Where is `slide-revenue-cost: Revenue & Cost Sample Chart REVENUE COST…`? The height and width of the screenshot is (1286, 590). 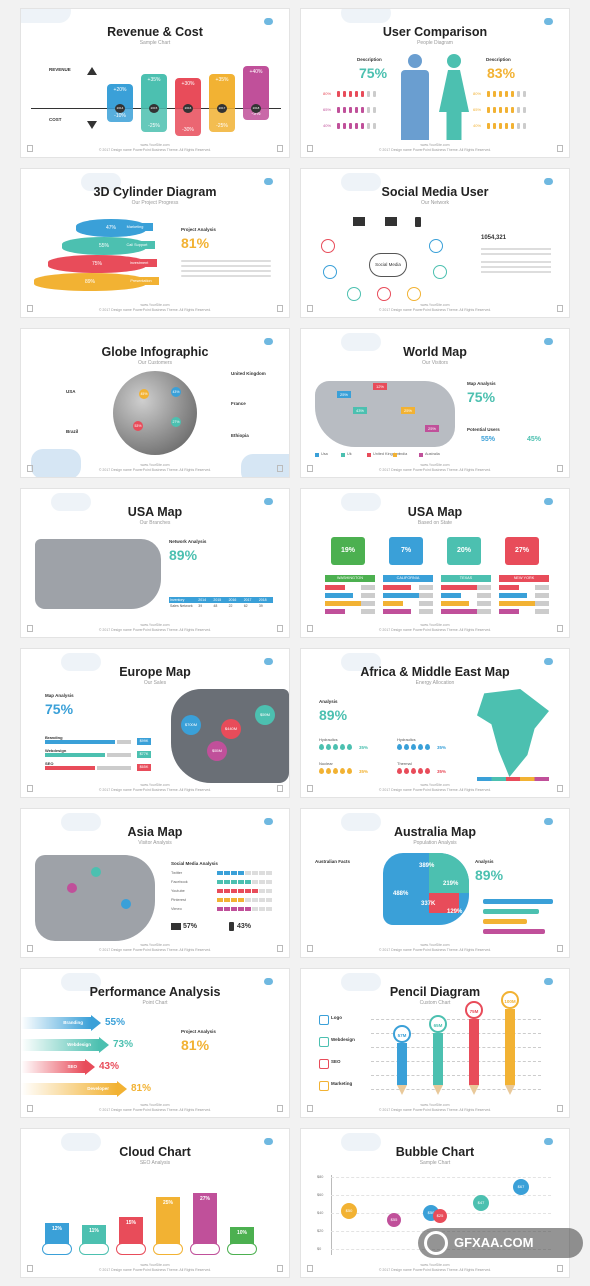 slide-revenue-cost: Revenue & Cost Sample Chart REVENUE COST… is located at coordinates (155, 83).